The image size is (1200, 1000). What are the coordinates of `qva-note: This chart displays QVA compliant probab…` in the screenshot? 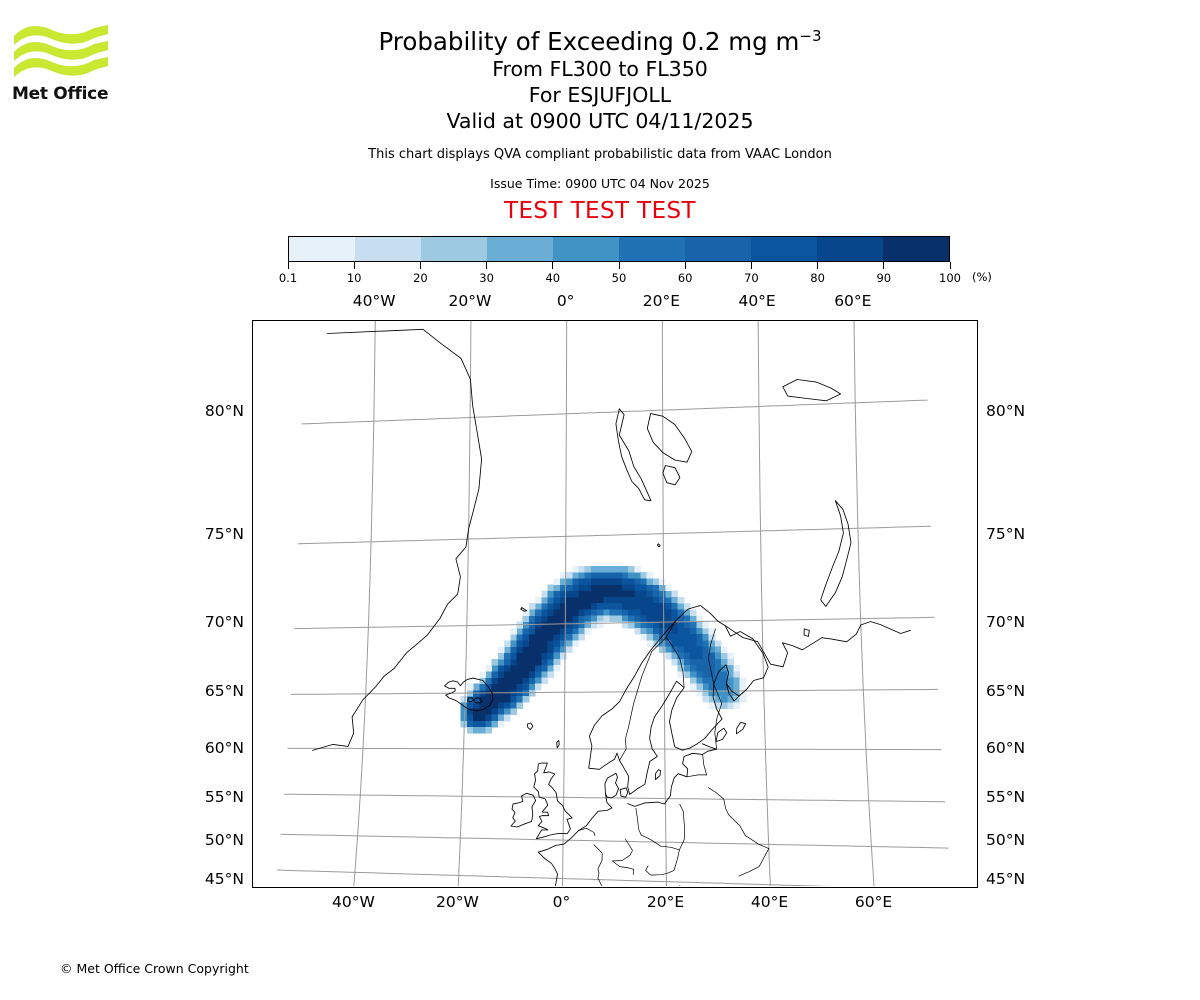 It's located at (600, 154).